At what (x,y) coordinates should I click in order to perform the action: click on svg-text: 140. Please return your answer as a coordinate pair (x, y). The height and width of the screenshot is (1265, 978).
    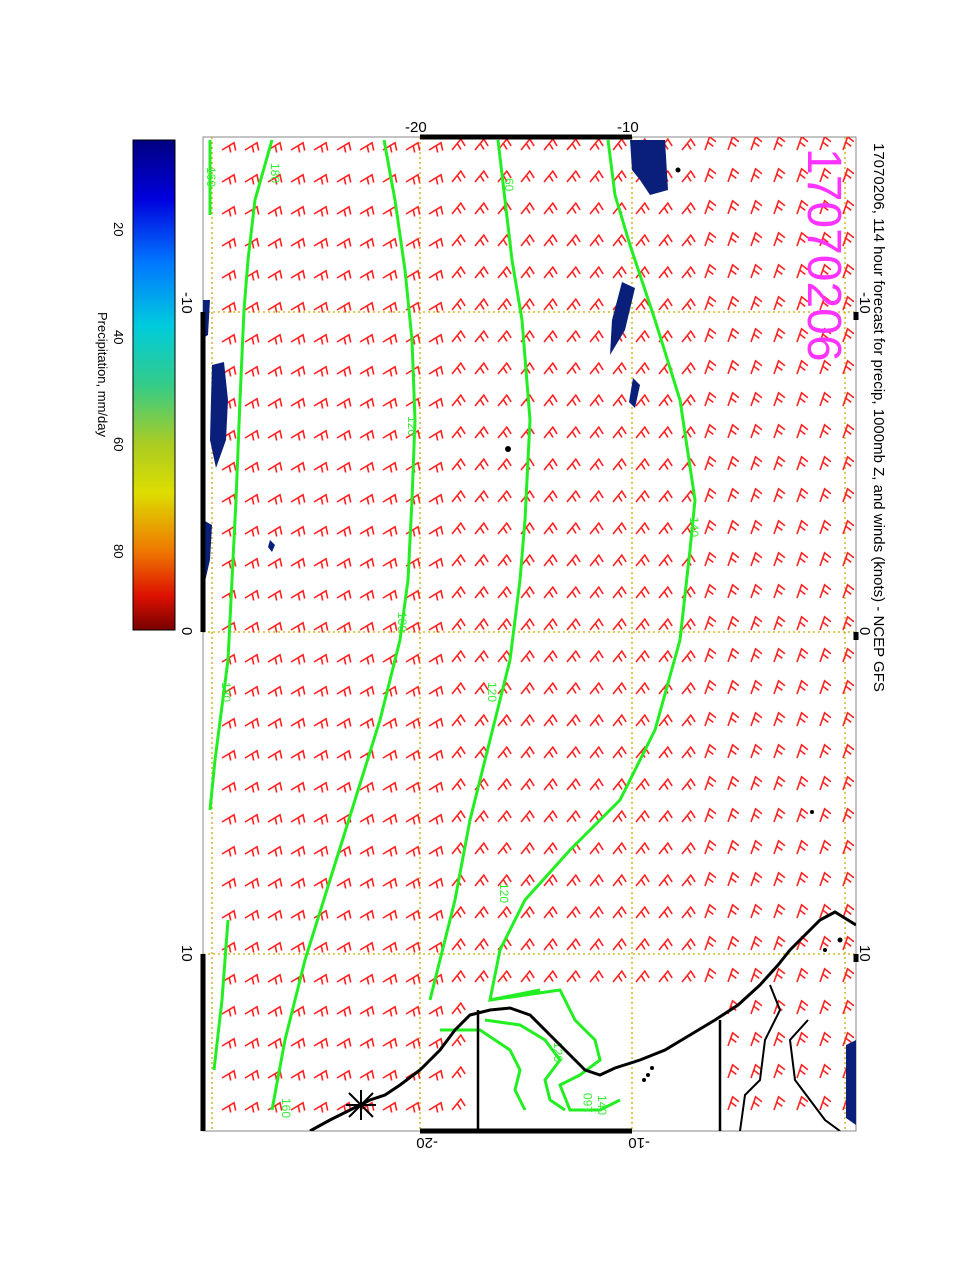
    Looking at the image, I should click on (602, 1105).